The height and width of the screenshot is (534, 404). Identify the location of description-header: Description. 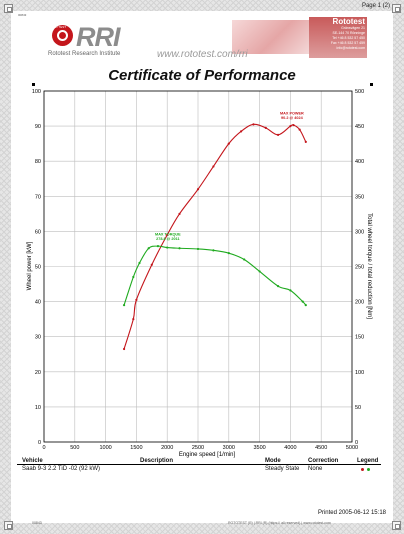
(157, 461).